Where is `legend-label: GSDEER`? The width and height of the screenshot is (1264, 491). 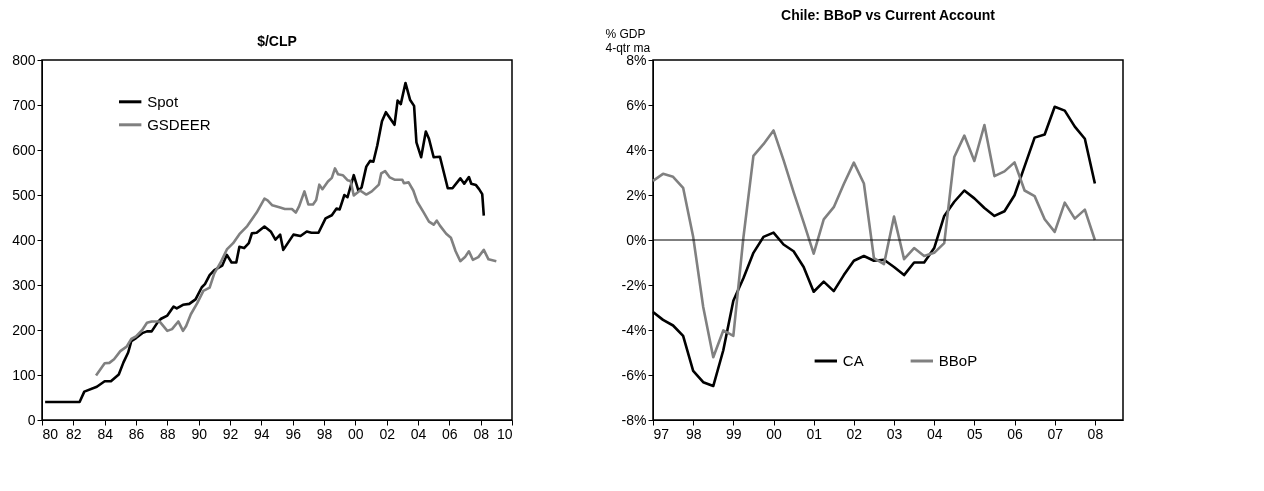 legend-label: GSDEER is located at coordinates (179, 124).